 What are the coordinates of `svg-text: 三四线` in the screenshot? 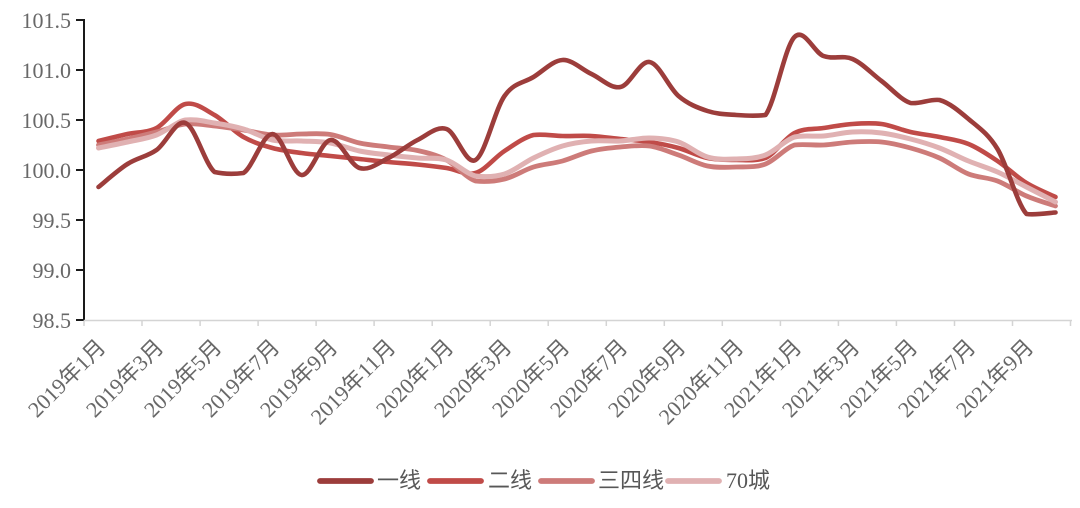 It's located at (631, 480).